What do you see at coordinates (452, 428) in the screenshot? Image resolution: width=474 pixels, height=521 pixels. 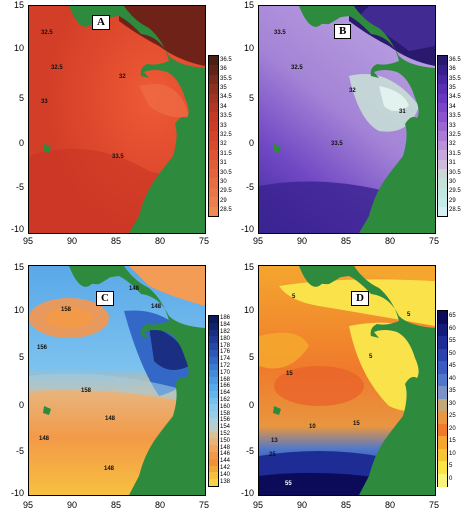 I see `colorbar-label: 20` at bounding box center [452, 428].